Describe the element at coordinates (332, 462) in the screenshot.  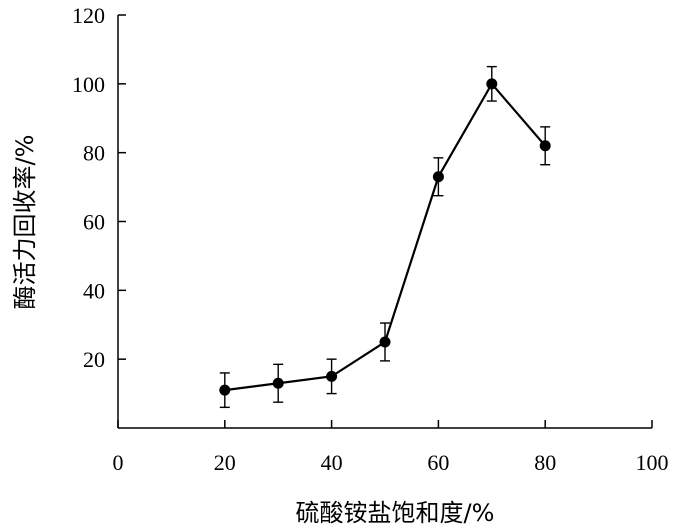
I see `x-tick-label: 40` at that location.